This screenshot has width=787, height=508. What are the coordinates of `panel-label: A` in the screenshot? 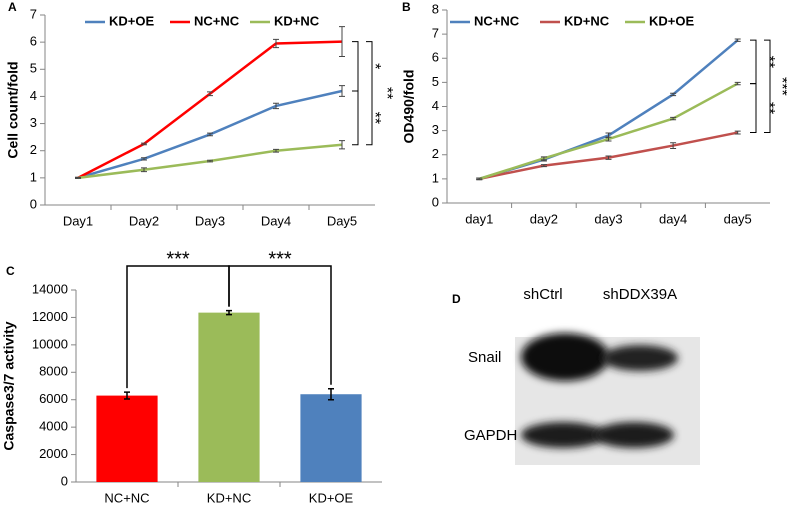 It's located at (12, 7).